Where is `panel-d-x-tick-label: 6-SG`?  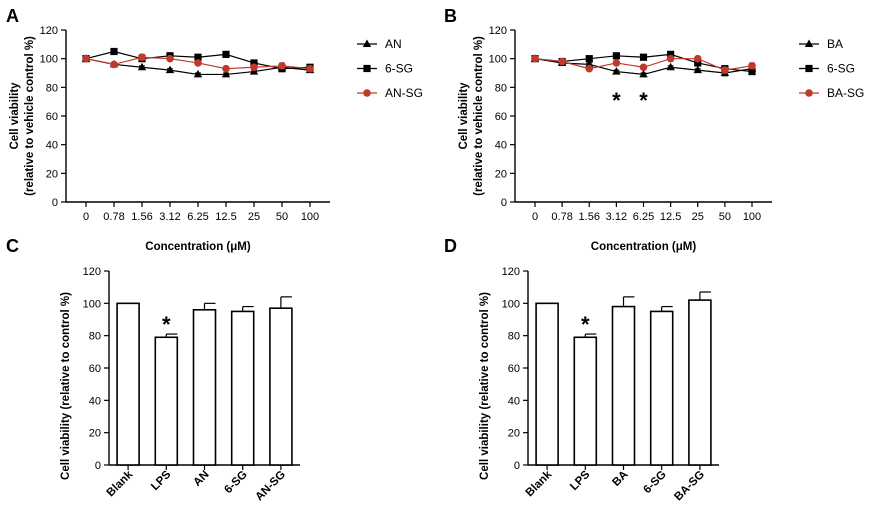
panel-d-x-tick-label: 6-SG is located at coordinates (655, 483).